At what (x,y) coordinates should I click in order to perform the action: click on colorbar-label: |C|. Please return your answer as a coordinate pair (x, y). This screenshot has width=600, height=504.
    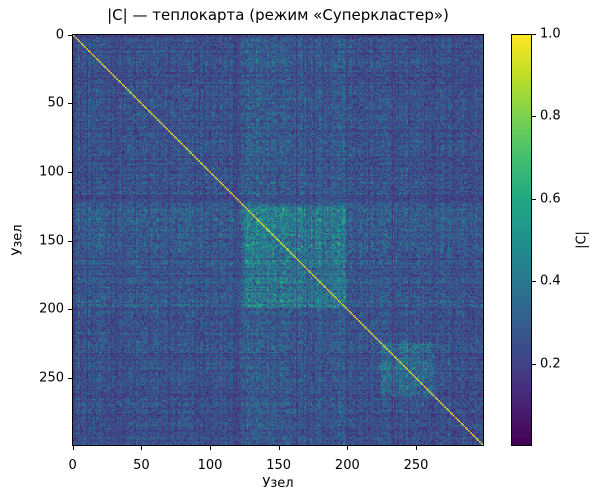
    Looking at the image, I should click on (582, 240).